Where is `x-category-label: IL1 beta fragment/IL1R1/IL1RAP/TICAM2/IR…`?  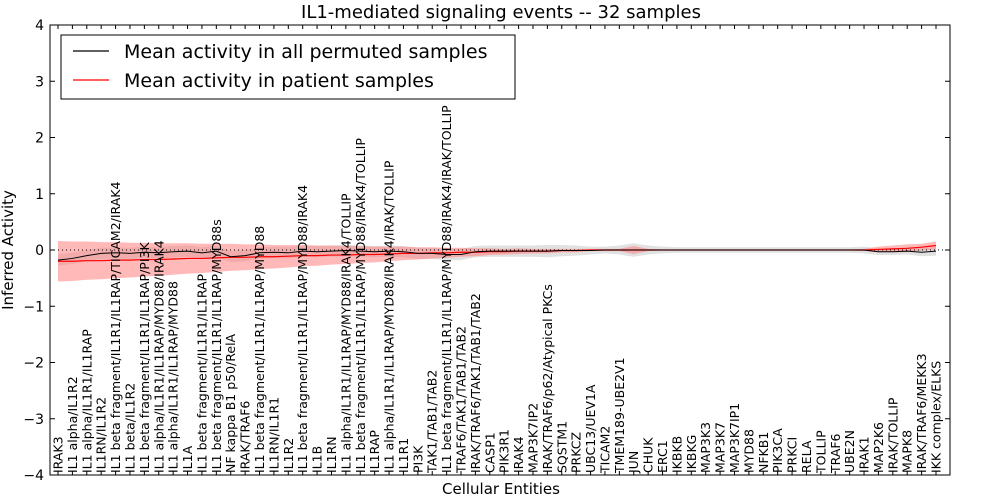
x-category-label: IL1 beta fragment/IL1R1/IL1RAP/TICAM2/IR… is located at coordinates (115, 327).